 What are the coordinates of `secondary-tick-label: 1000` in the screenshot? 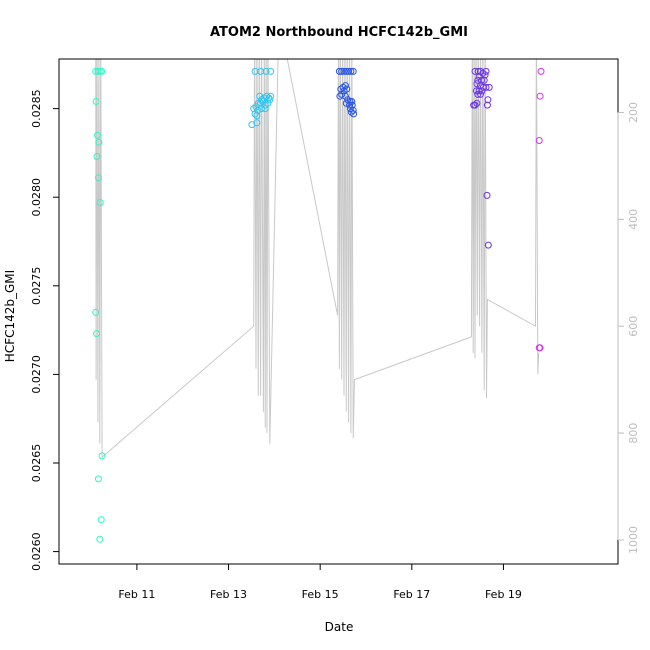 It's located at (633, 540).